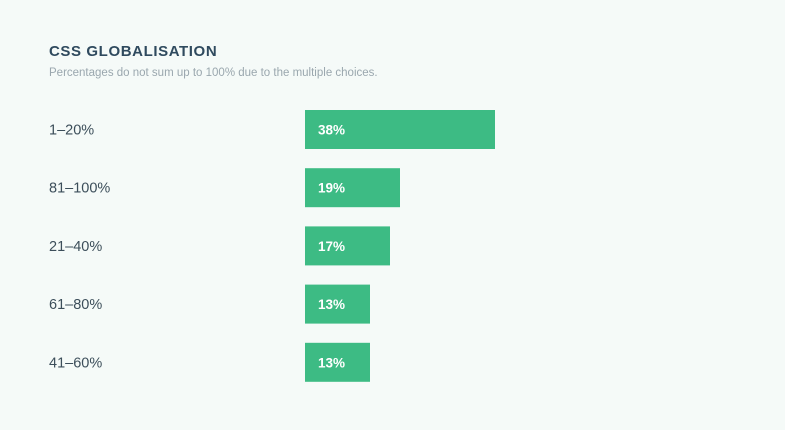 This screenshot has width=785, height=430. What do you see at coordinates (71, 131) in the screenshot?
I see `category-label: 1–20%` at bounding box center [71, 131].